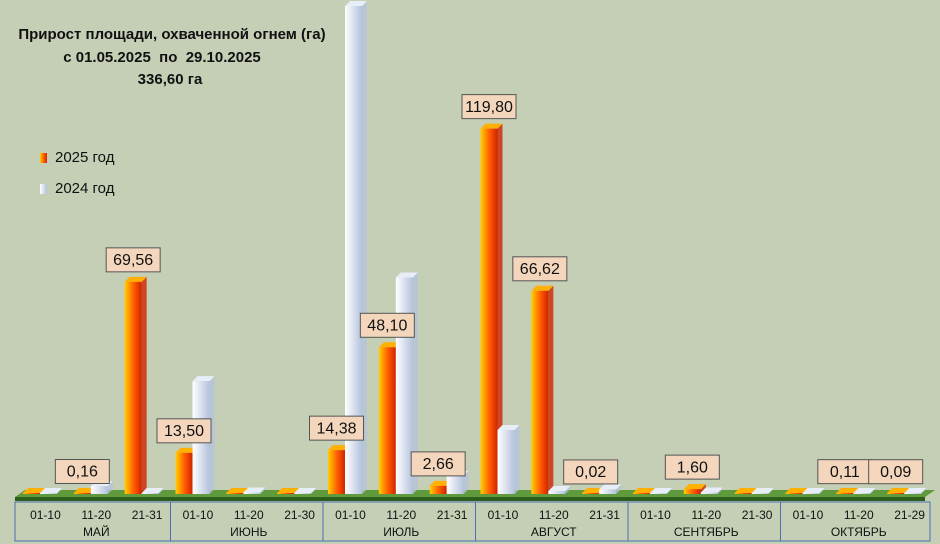 This screenshot has height=544, width=940. What do you see at coordinates (248, 532) in the screenshot?
I see `group-label: ИЮНЬ` at bounding box center [248, 532].